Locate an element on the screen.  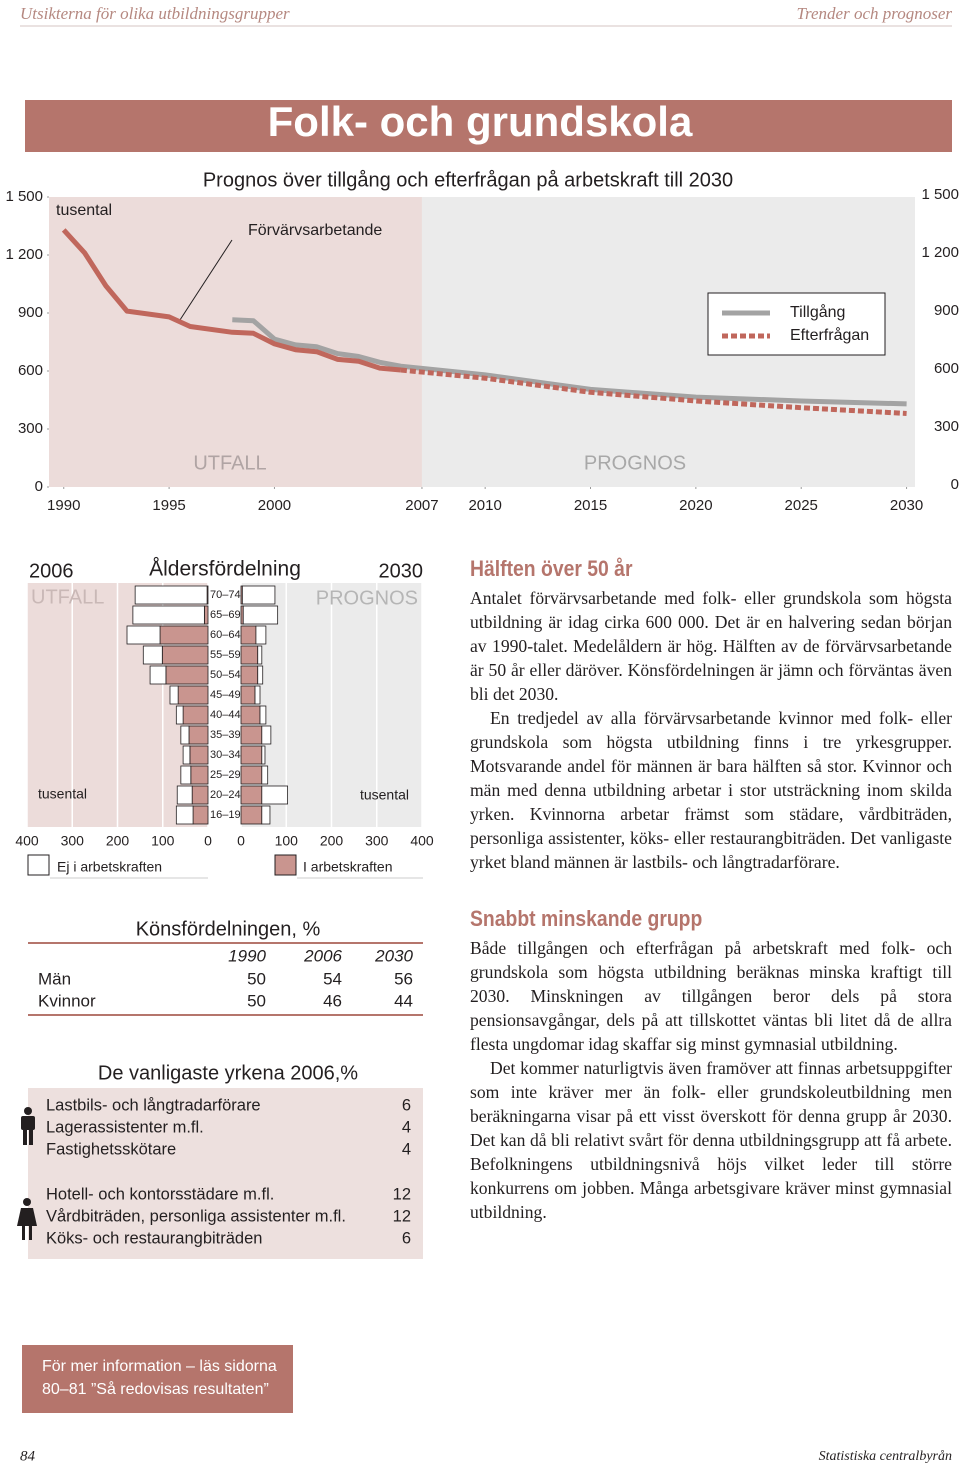
row-label: Lastbils- och långtradarförare is located at coordinates (153, 1105).